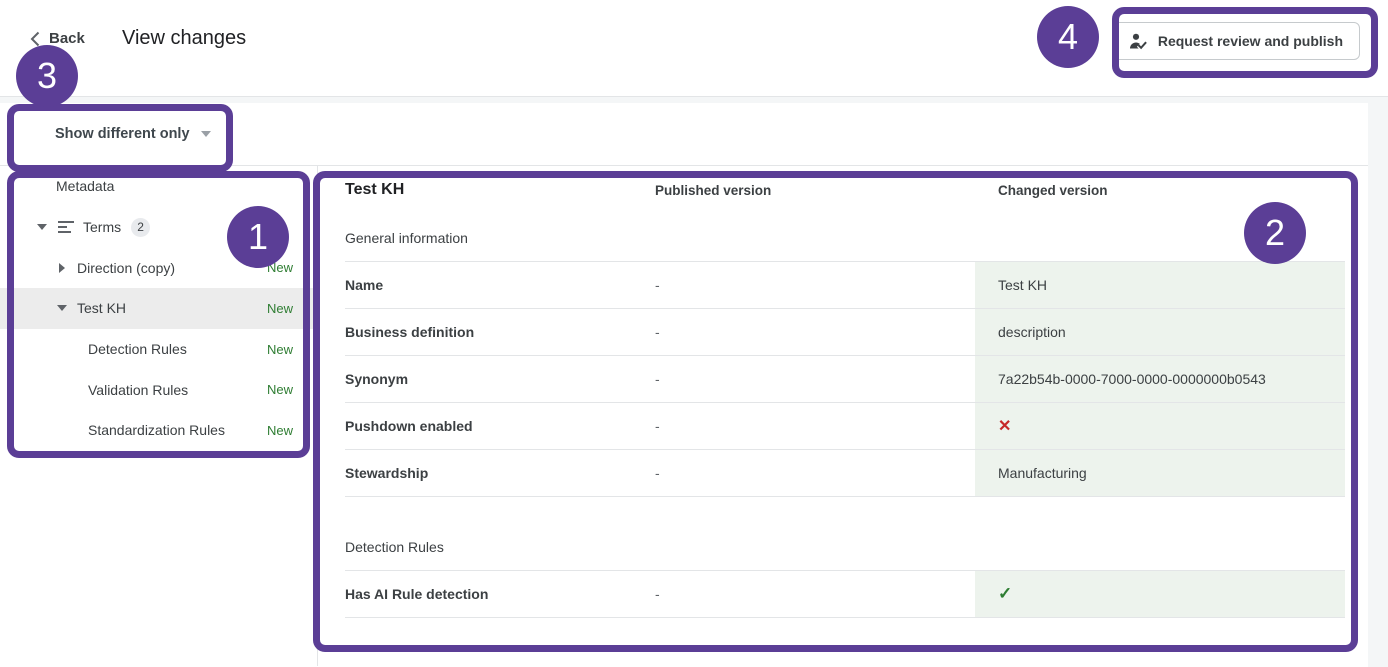 The height and width of the screenshot is (667, 1388). I want to click on tree-item-label: Detection Rules, so click(137, 349).